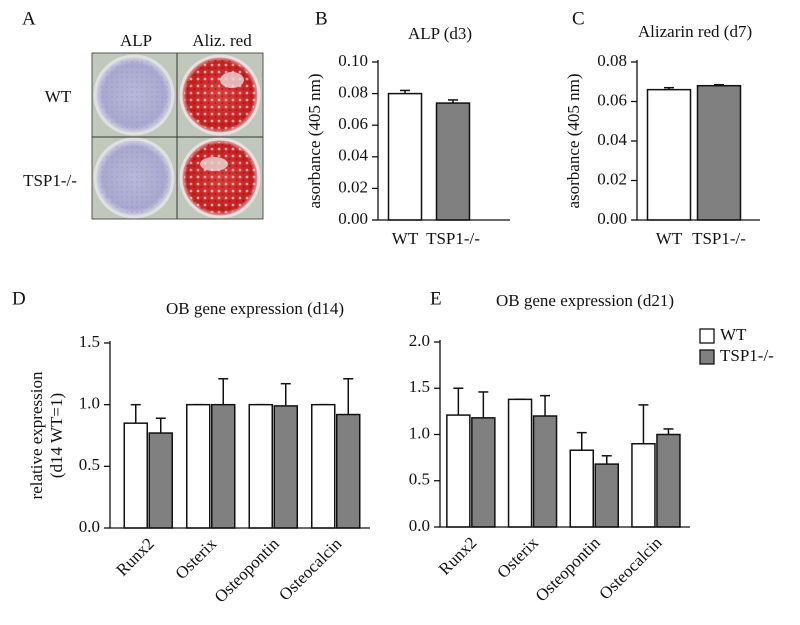  I want to click on column-label: Aliz. red, so click(222, 40).